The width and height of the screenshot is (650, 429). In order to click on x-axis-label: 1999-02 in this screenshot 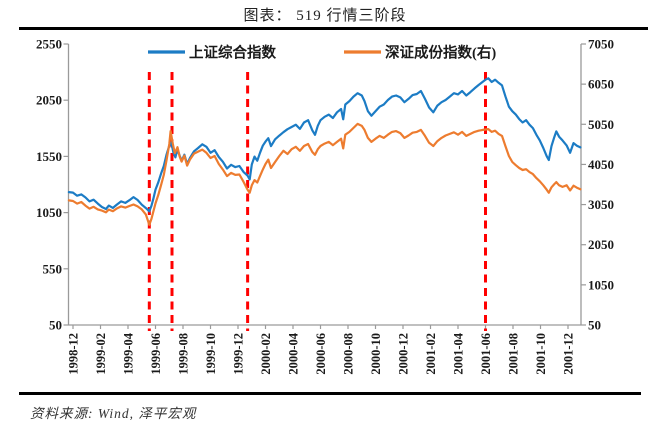, I will do `click(101, 354)`.